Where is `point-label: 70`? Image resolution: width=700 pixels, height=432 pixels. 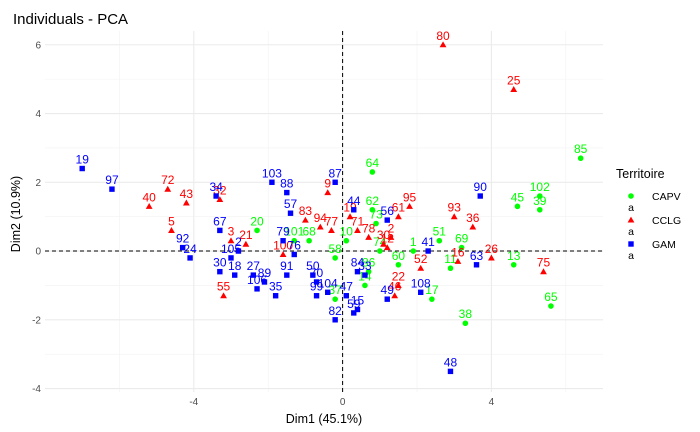 point-label: 70 is located at coordinates (317, 273).